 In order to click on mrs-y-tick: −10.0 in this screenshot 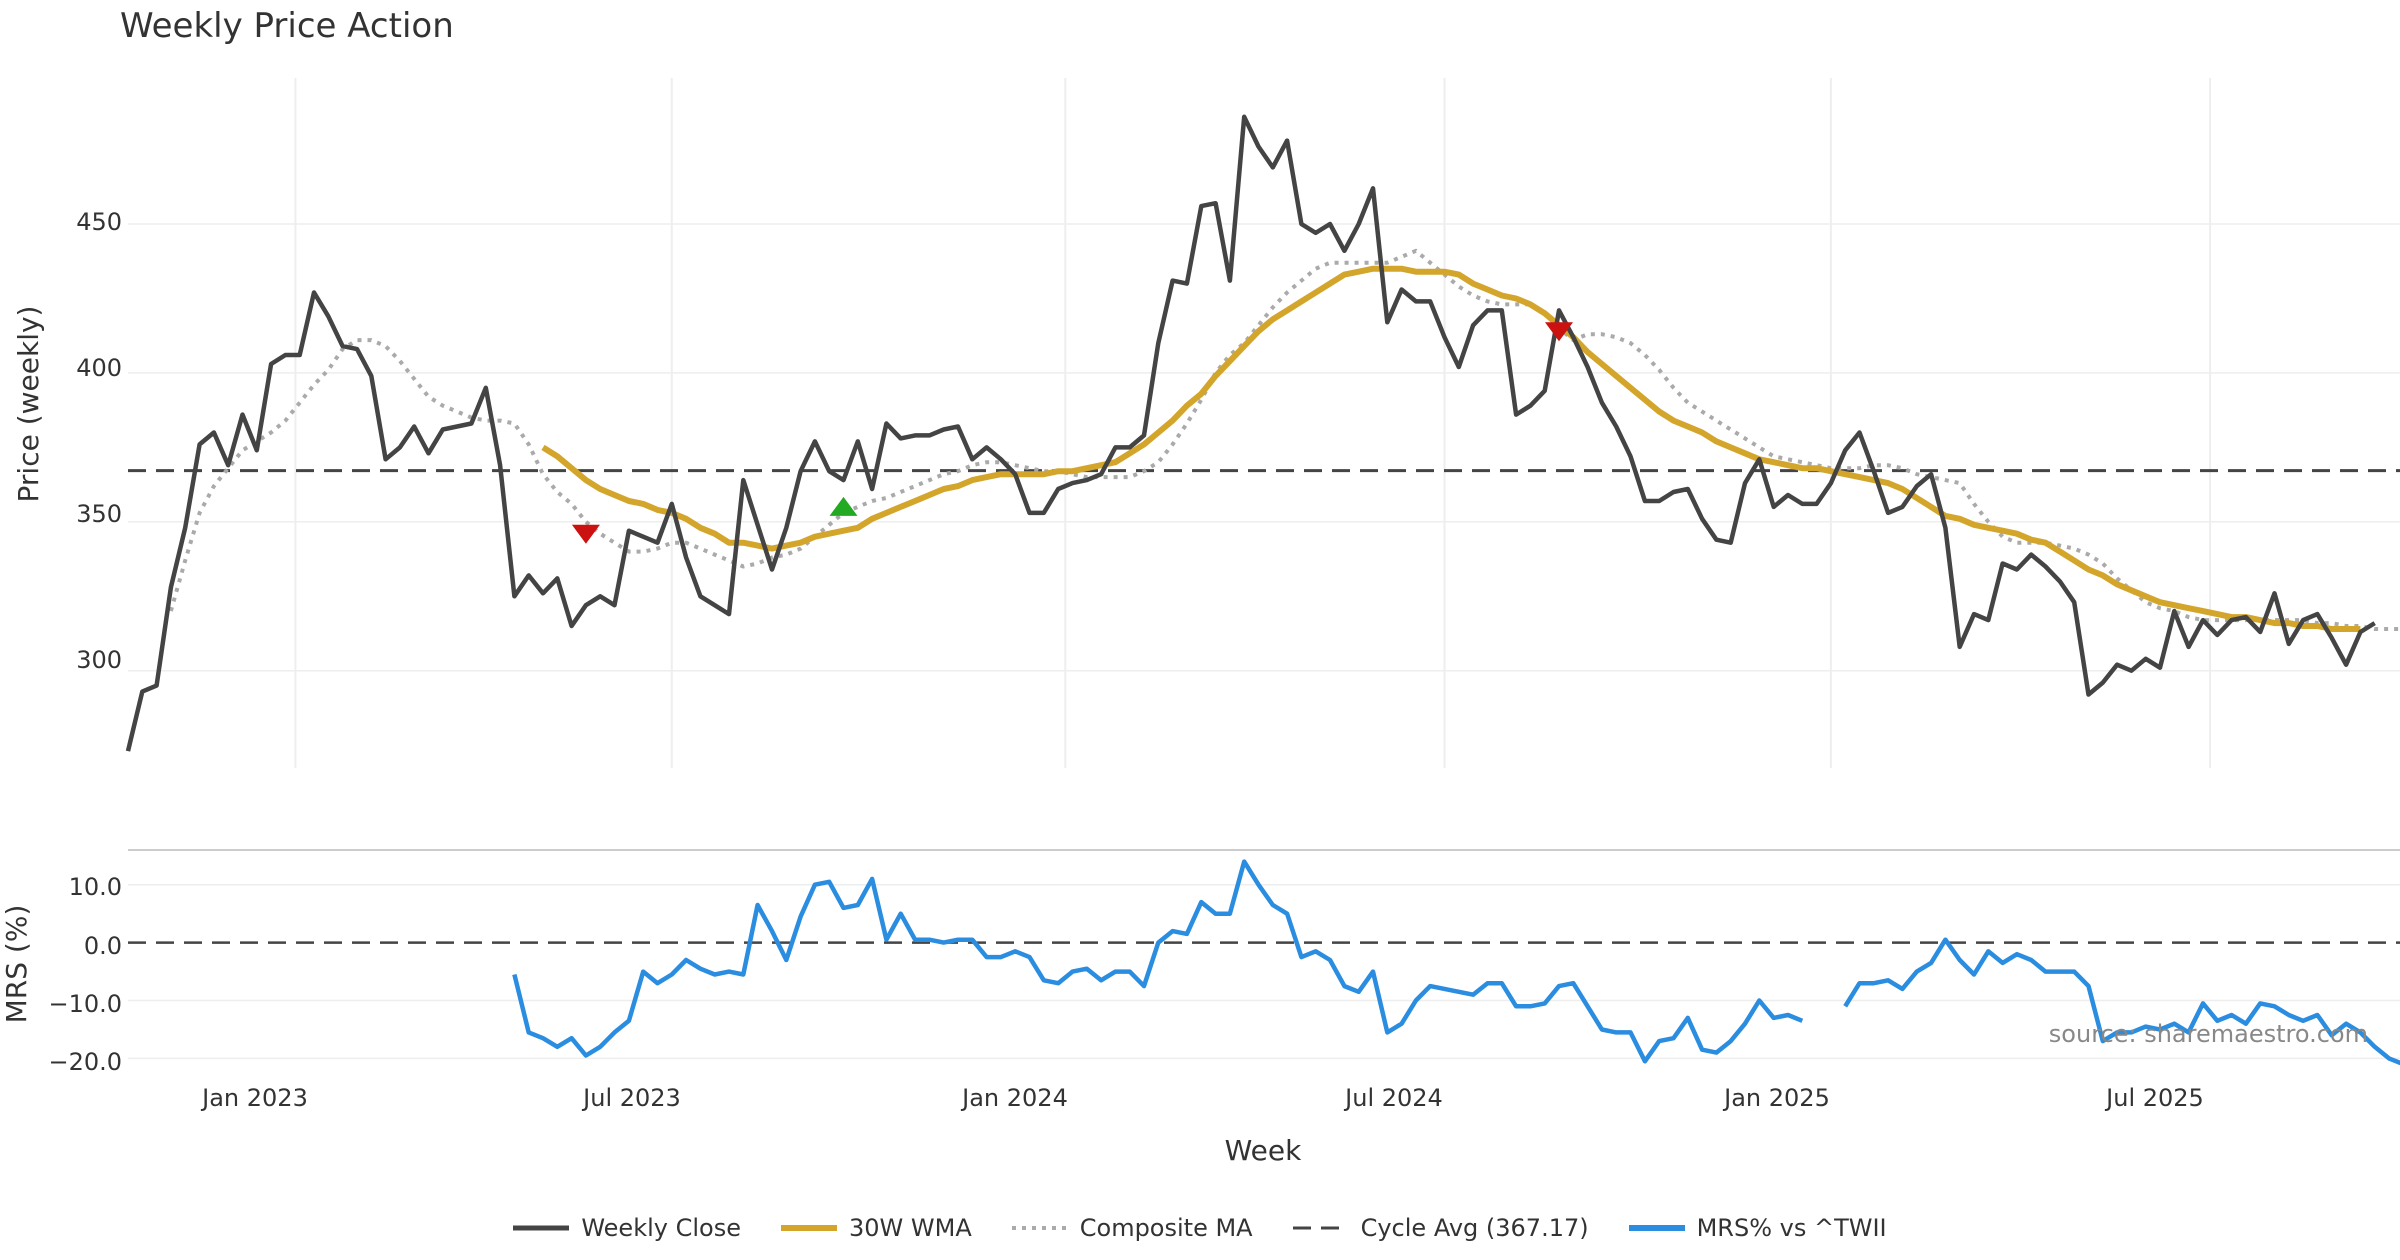, I will do `click(85, 1004)`.